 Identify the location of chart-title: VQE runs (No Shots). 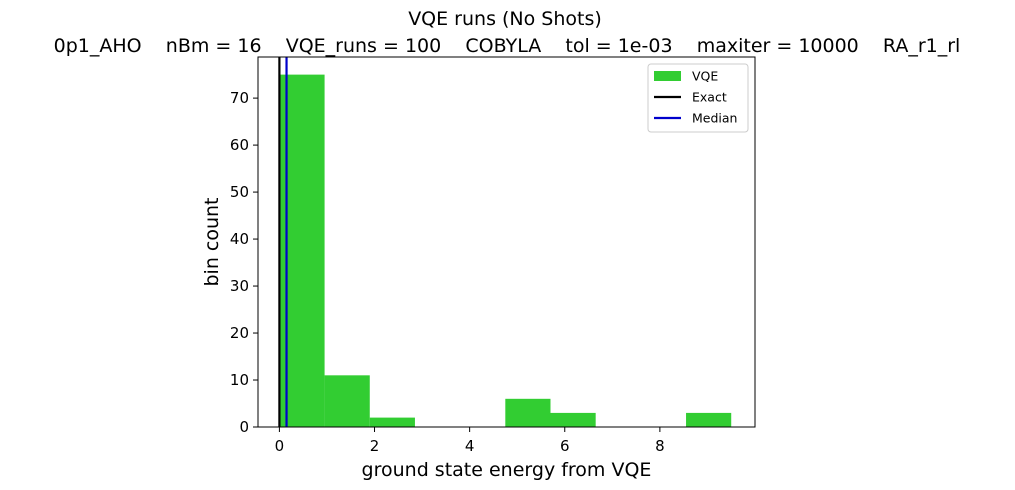
(505, 19).